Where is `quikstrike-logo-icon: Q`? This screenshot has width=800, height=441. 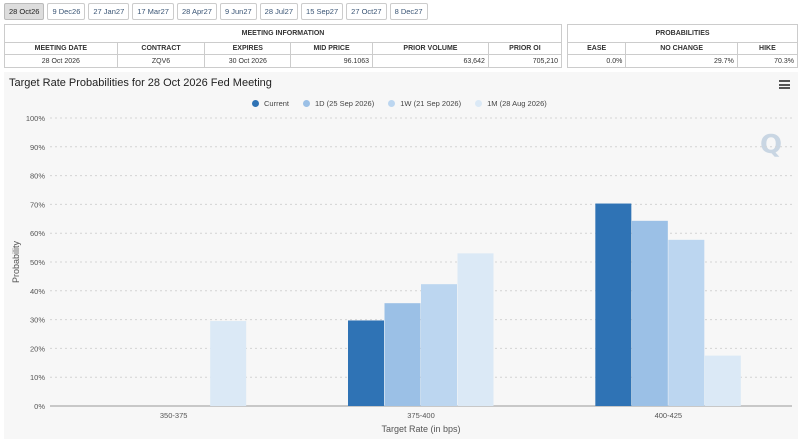
quikstrike-logo-icon: Q is located at coordinates (771, 145).